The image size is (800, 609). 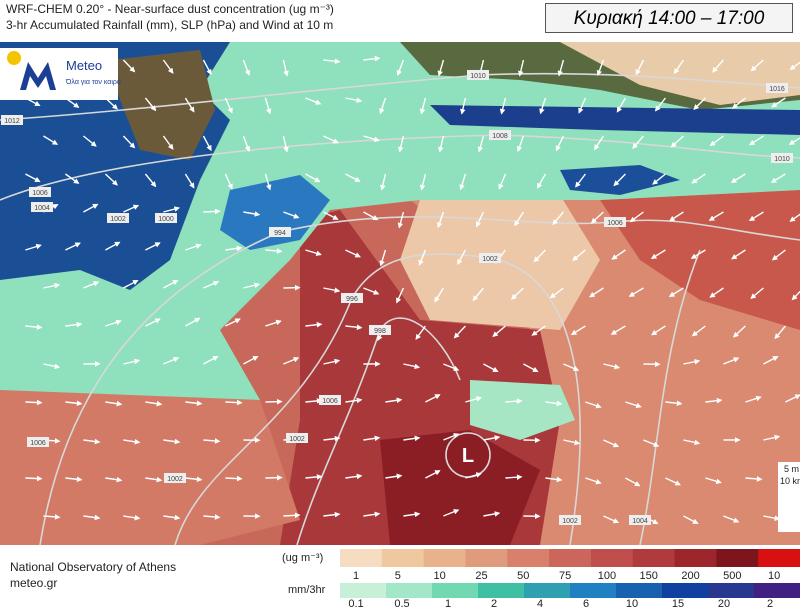 I want to click on dust-red, so click(x=700, y=260).